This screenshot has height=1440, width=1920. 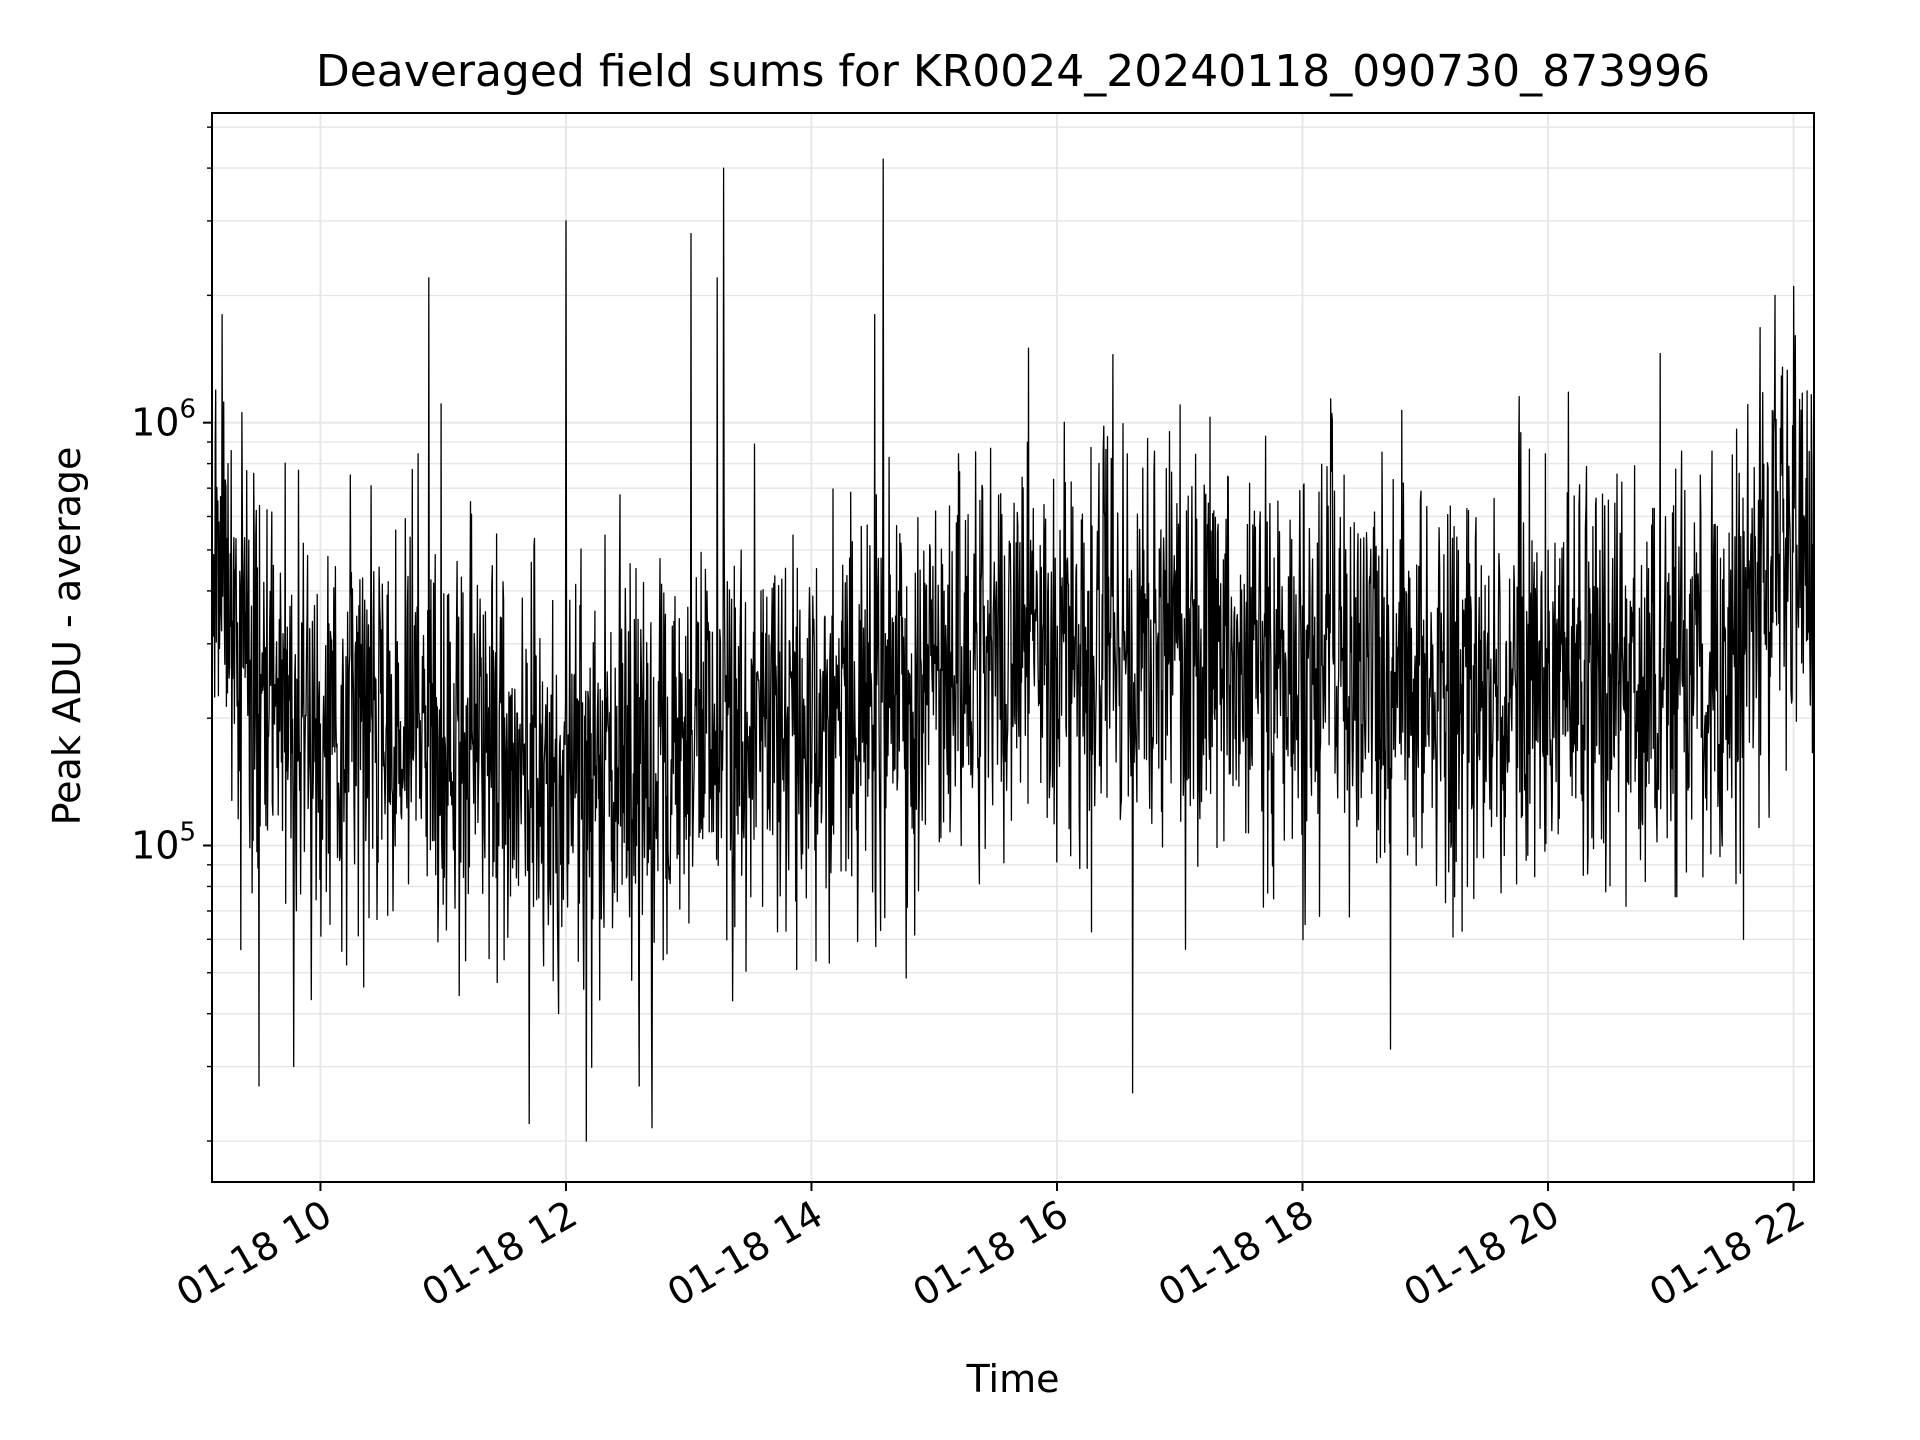 I want to click on x-axis-label: Time, so click(x=1013, y=1379).